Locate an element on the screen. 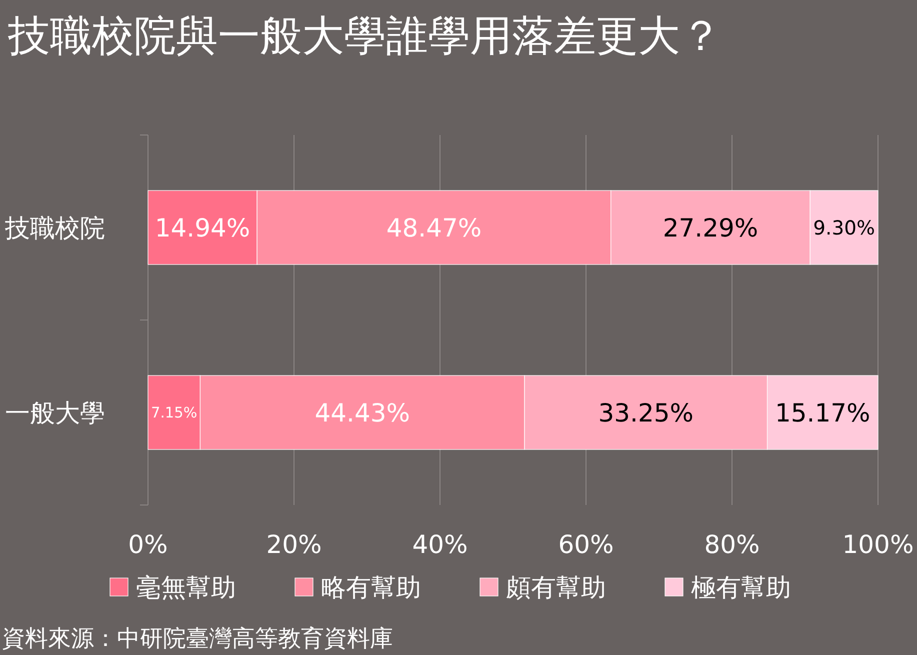  data-label: 48.47% is located at coordinates (434, 228).